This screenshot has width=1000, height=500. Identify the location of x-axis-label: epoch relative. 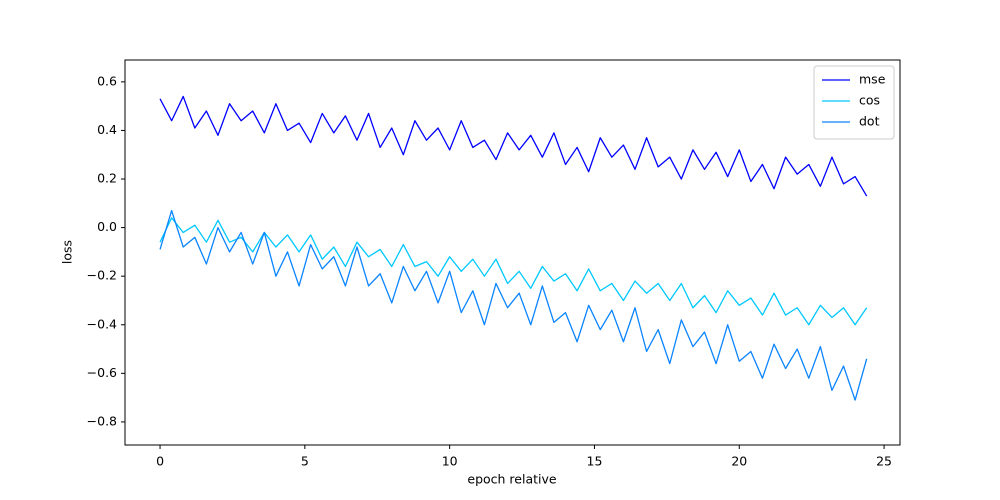
(512, 479).